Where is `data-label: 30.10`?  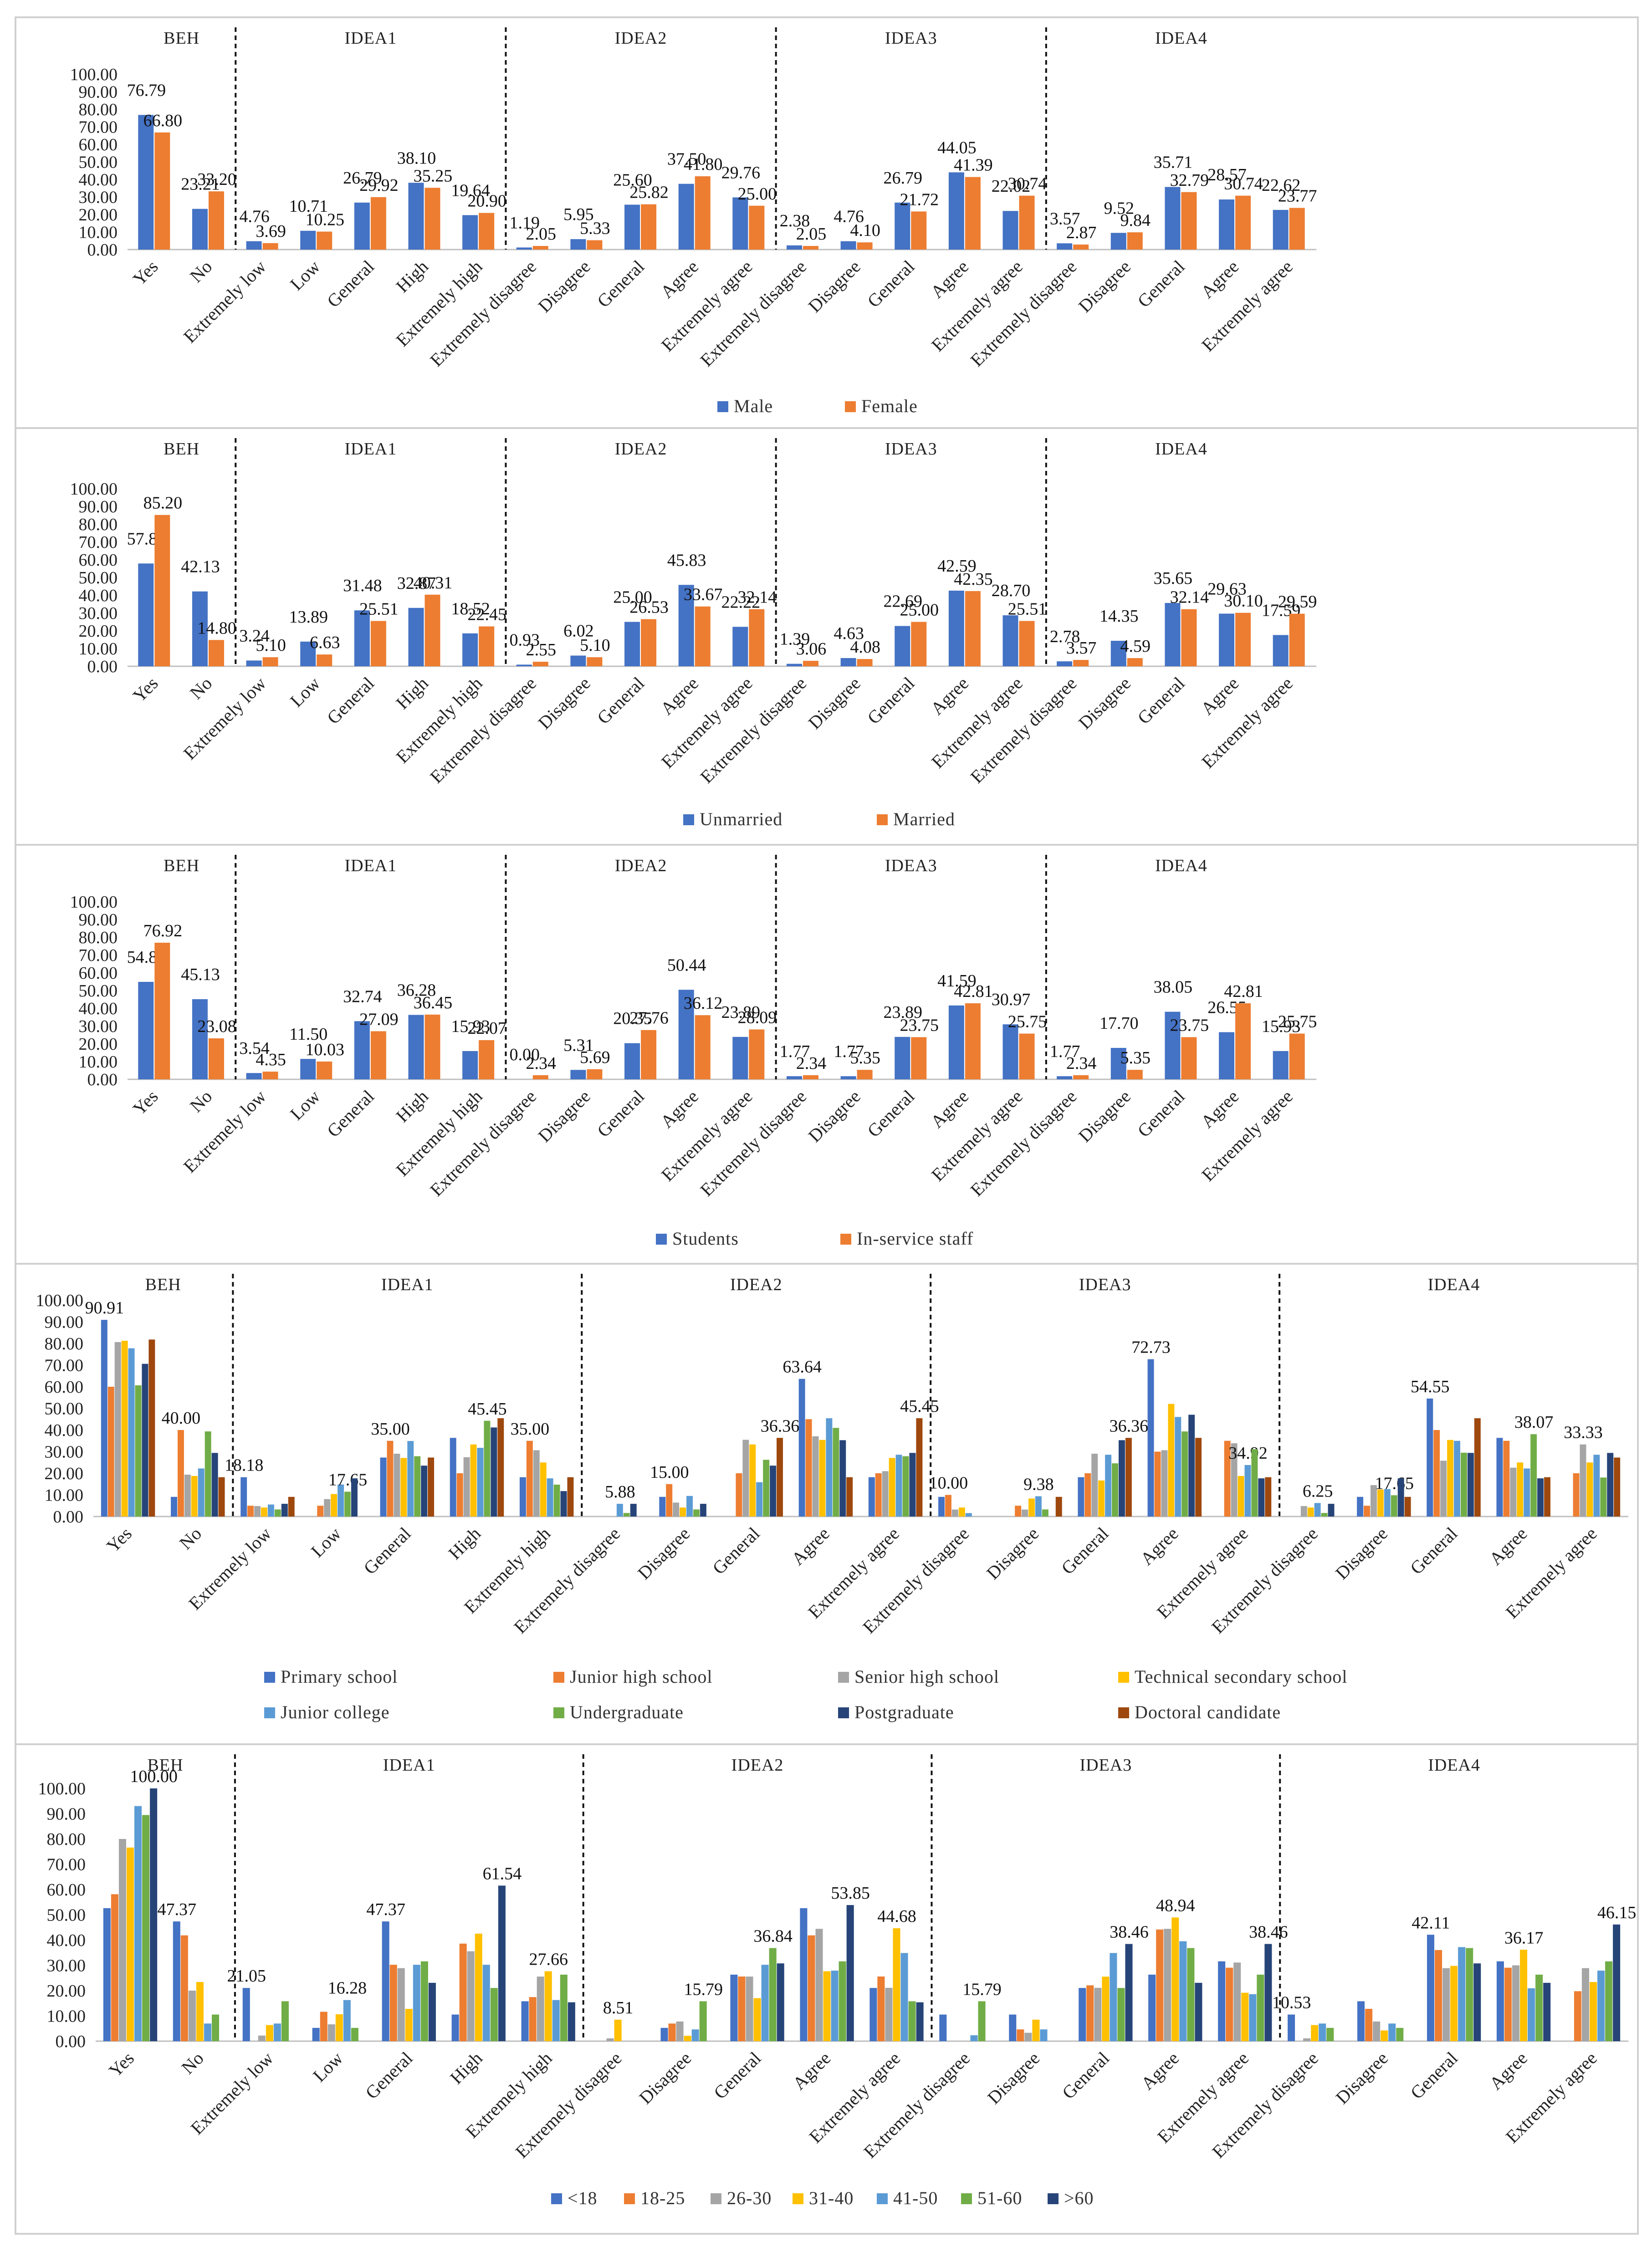 data-label: 30.10 is located at coordinates (1244, 601).